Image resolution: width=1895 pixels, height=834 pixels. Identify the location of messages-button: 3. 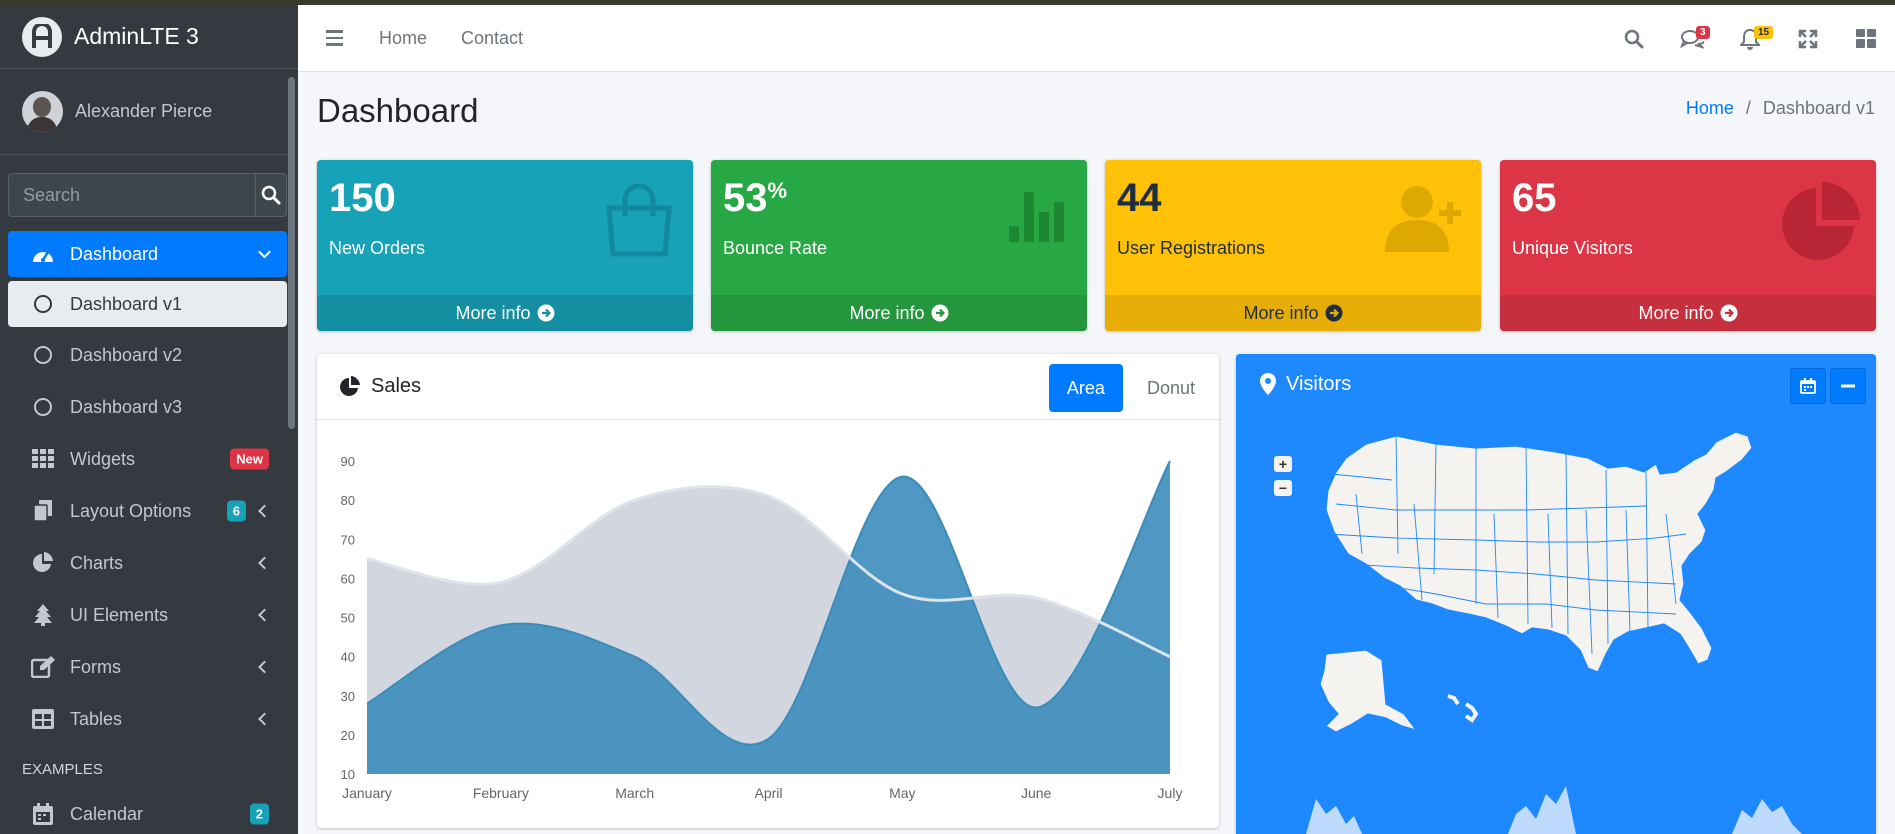
(1692, 38).